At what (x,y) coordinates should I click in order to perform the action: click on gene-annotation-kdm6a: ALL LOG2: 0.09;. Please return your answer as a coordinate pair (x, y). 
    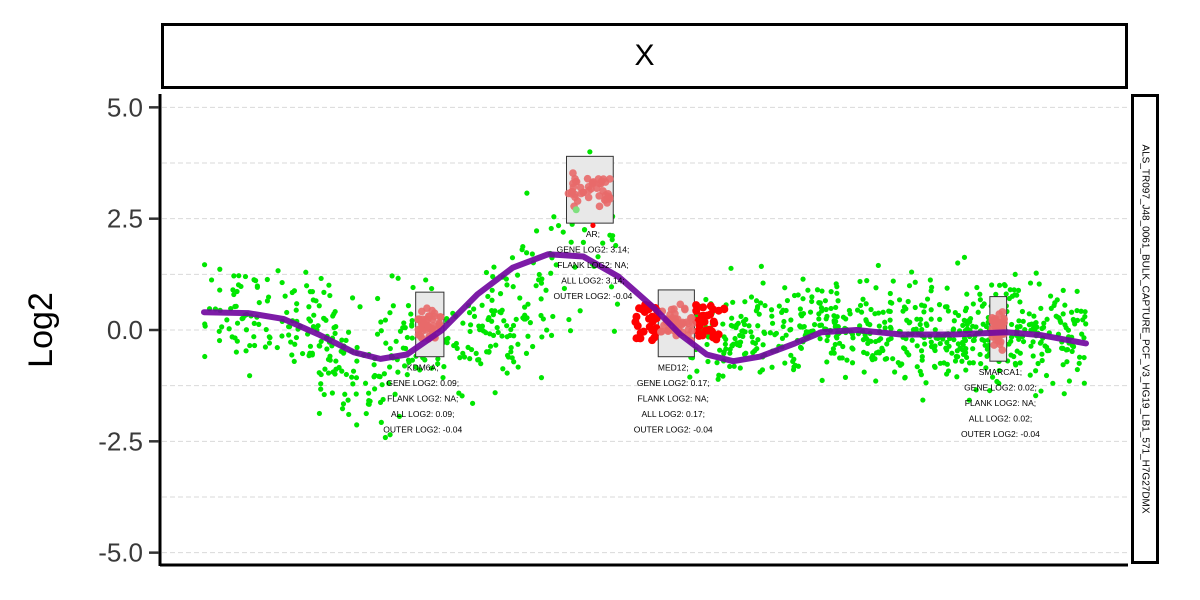
    Looking at the image, I should click on (422, 414).